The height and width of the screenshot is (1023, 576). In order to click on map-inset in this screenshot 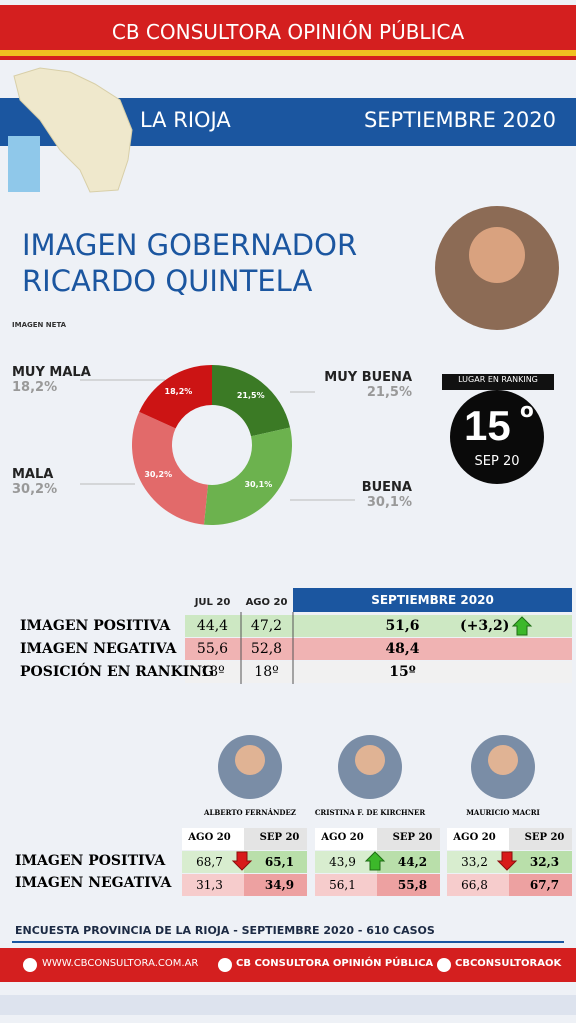, I will do `click(24, 164)`.